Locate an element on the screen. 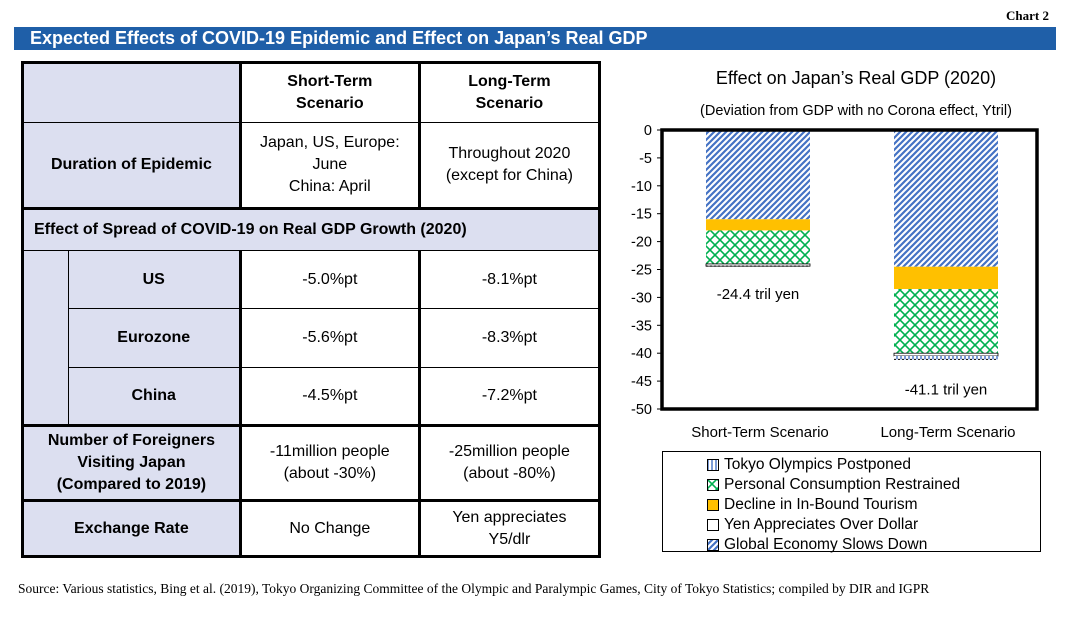 The width and height of the screenshot is (1077, 631). legend-label: Global Economy Slows Down is located at coordinates (826, 544).